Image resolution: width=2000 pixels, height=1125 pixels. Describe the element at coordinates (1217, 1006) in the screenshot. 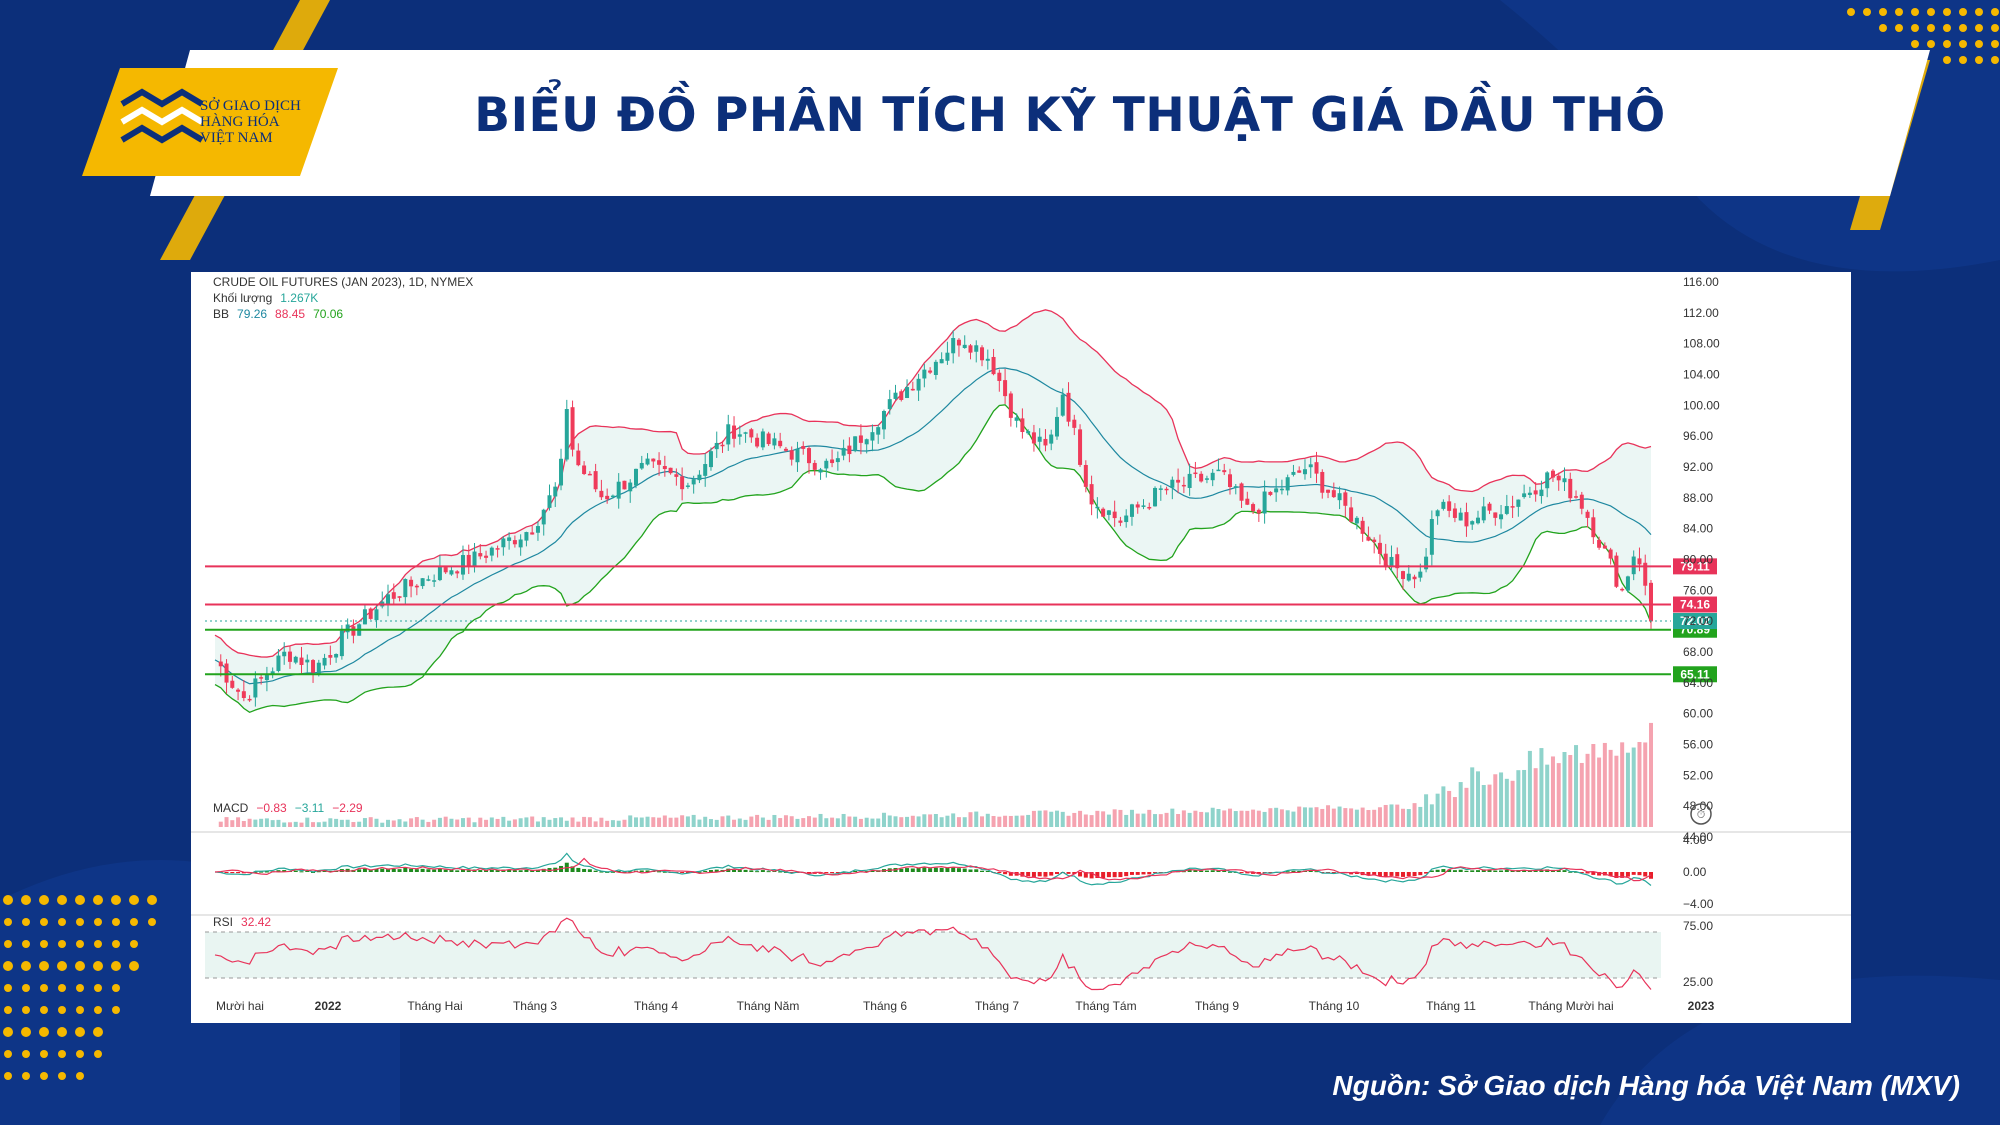

I see `x-tick-label: Tháng 9` at that location.